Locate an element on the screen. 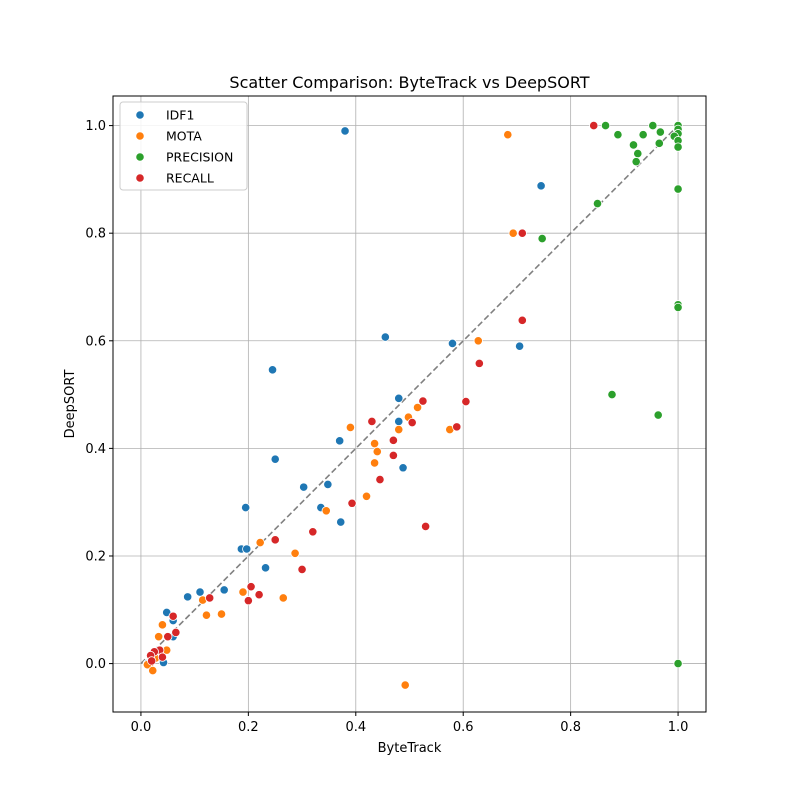 The image size is (800, 800). y-tick-label: 0.8 is located at coordinates (95, 234).